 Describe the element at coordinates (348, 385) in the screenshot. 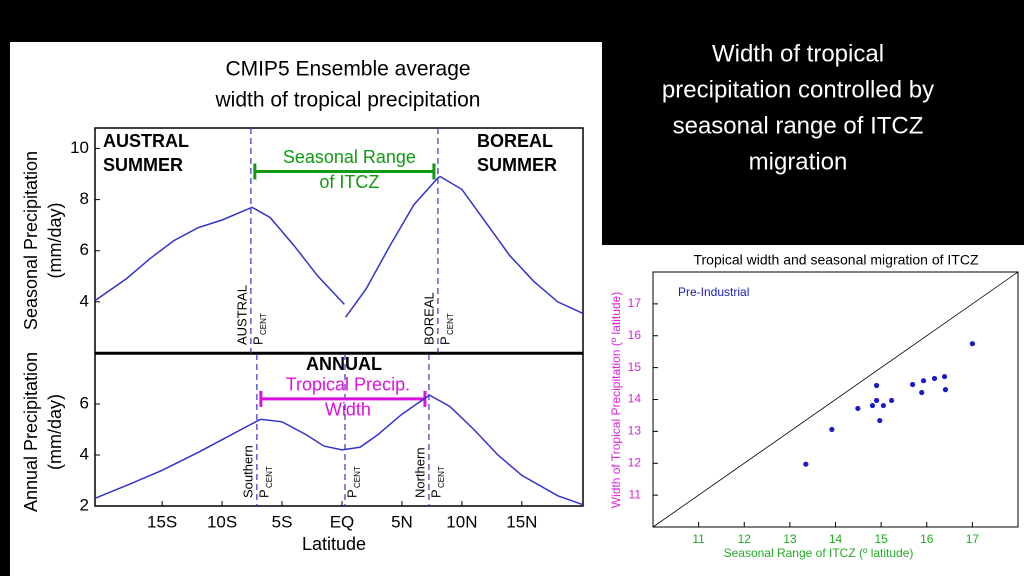

I see `range-bar-label: Tropical Precip.` at that location.